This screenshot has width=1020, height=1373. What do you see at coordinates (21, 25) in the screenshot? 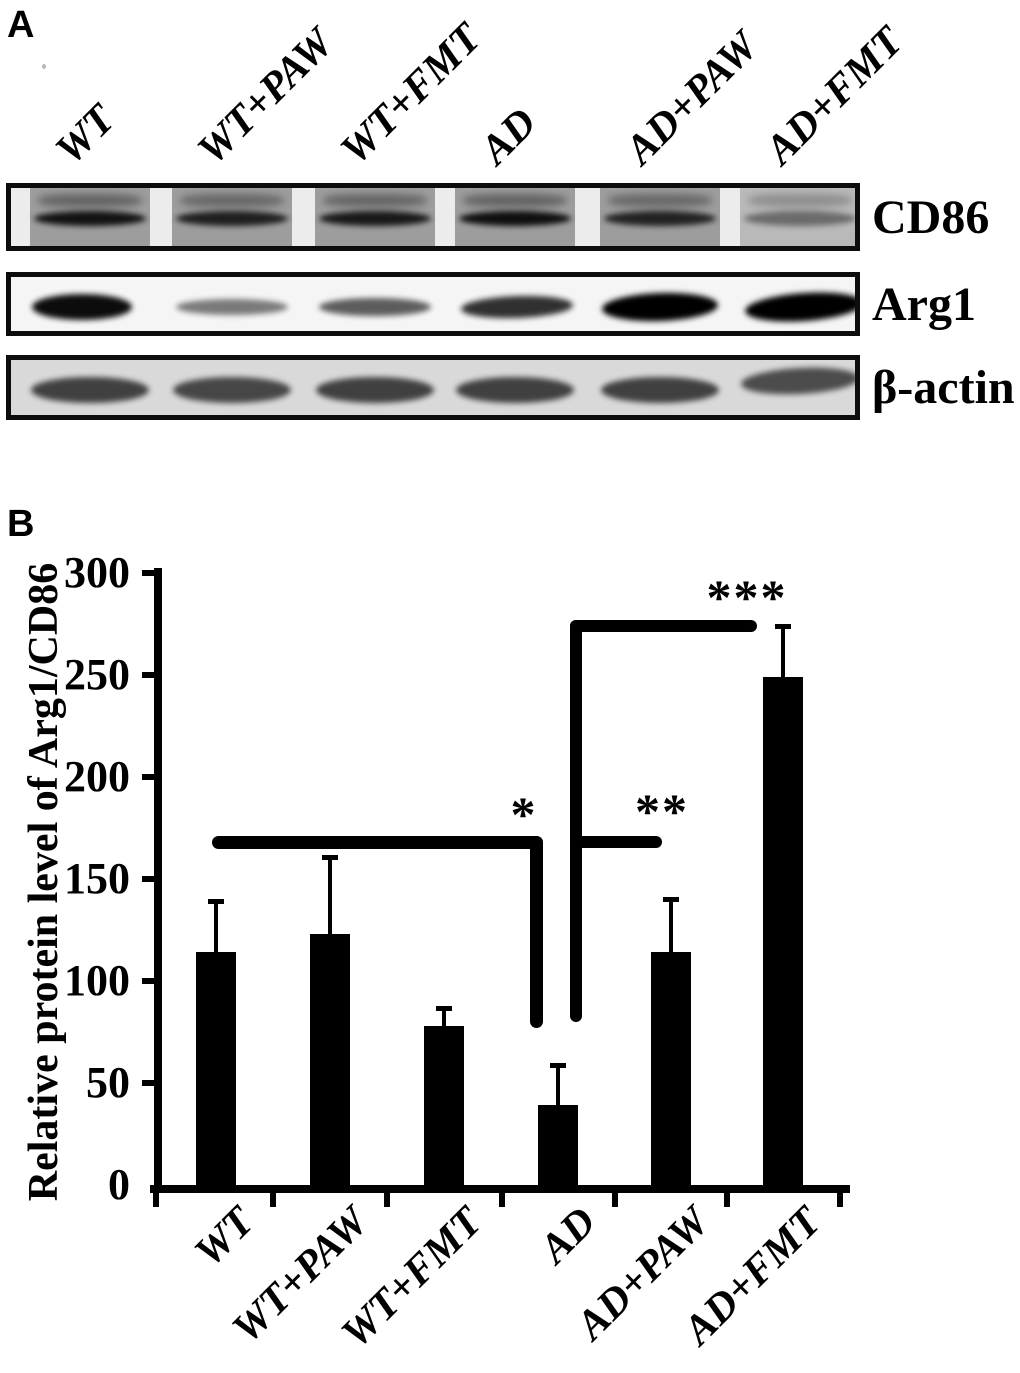
I see `panel-a-label: A` at bounding box center [21, 25].